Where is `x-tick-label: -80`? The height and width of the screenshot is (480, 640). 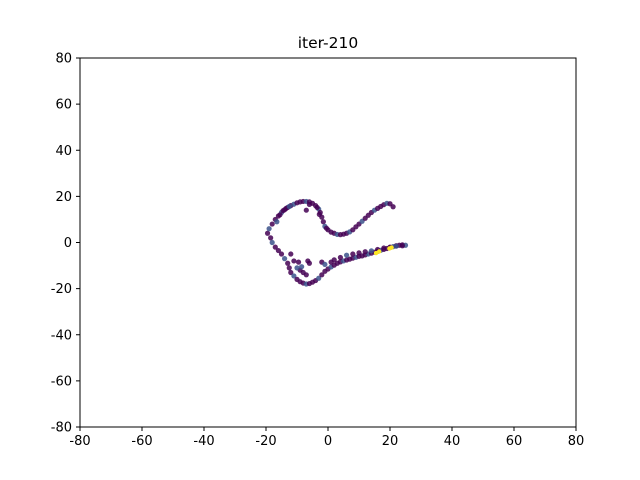
x-tick-label: -80 is located at coordinates (79, 441).